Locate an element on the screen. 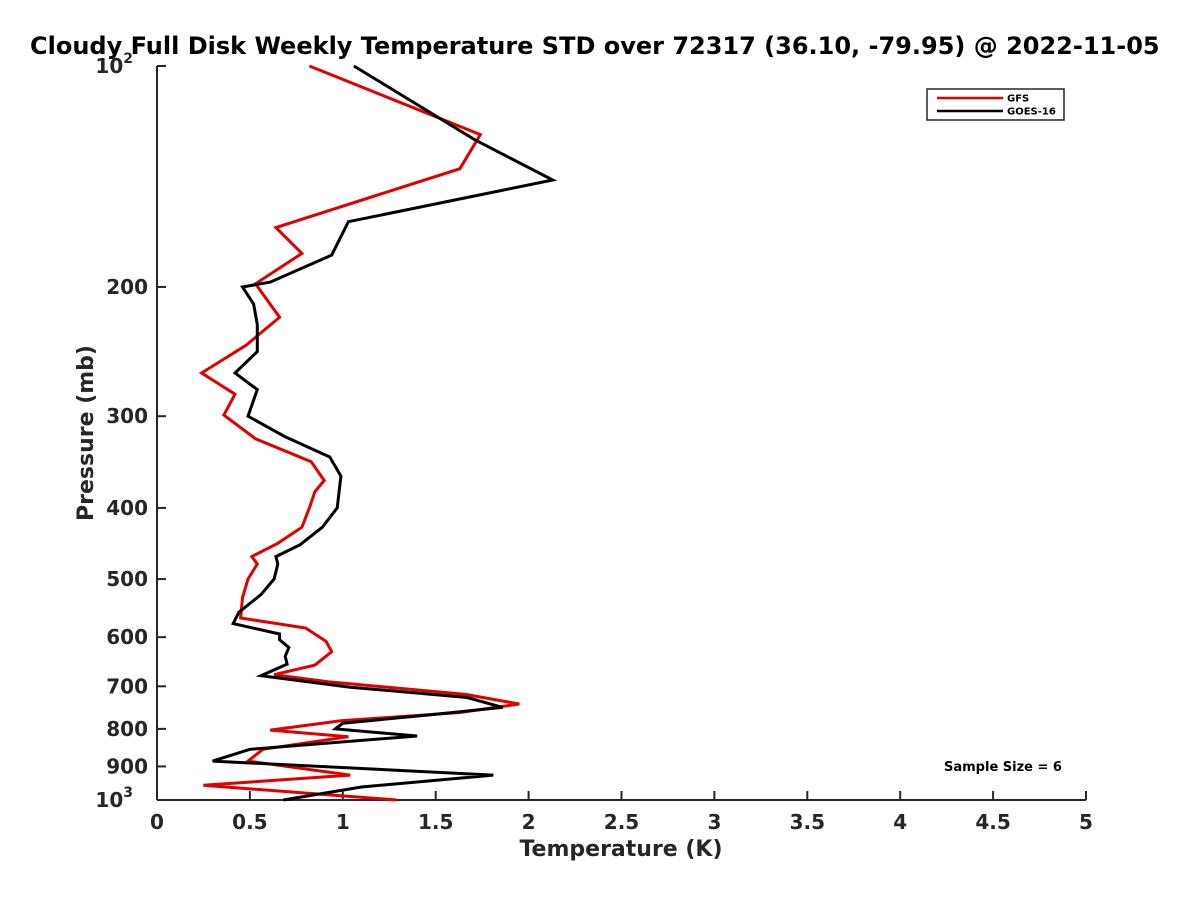  y-tick-label-base: 900 is located at coordinates (127, 766).